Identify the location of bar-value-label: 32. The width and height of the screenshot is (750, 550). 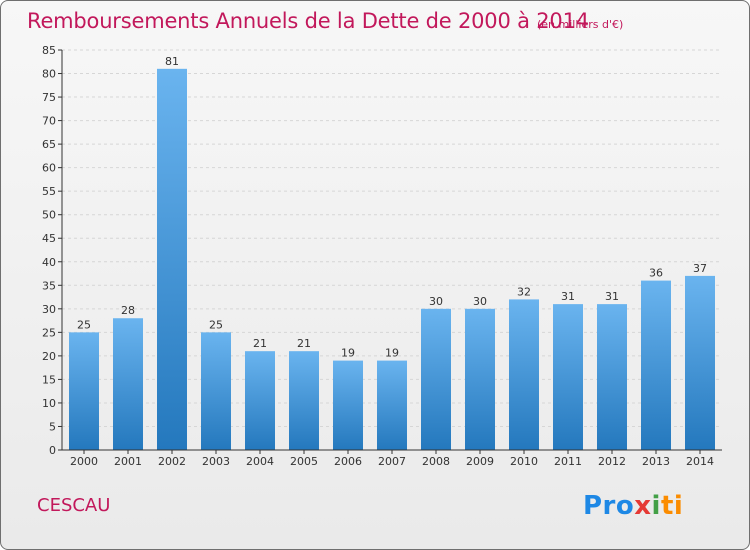
(524, 291).